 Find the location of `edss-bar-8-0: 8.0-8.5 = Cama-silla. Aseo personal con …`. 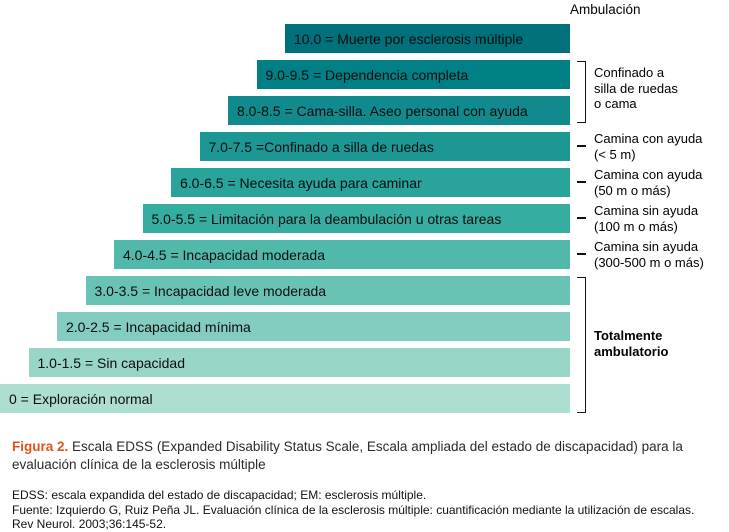

edss-bar-8-0: 8.0-8.5 = Cama-silla. Aseo personal con … is located at coordinates (399, 110).